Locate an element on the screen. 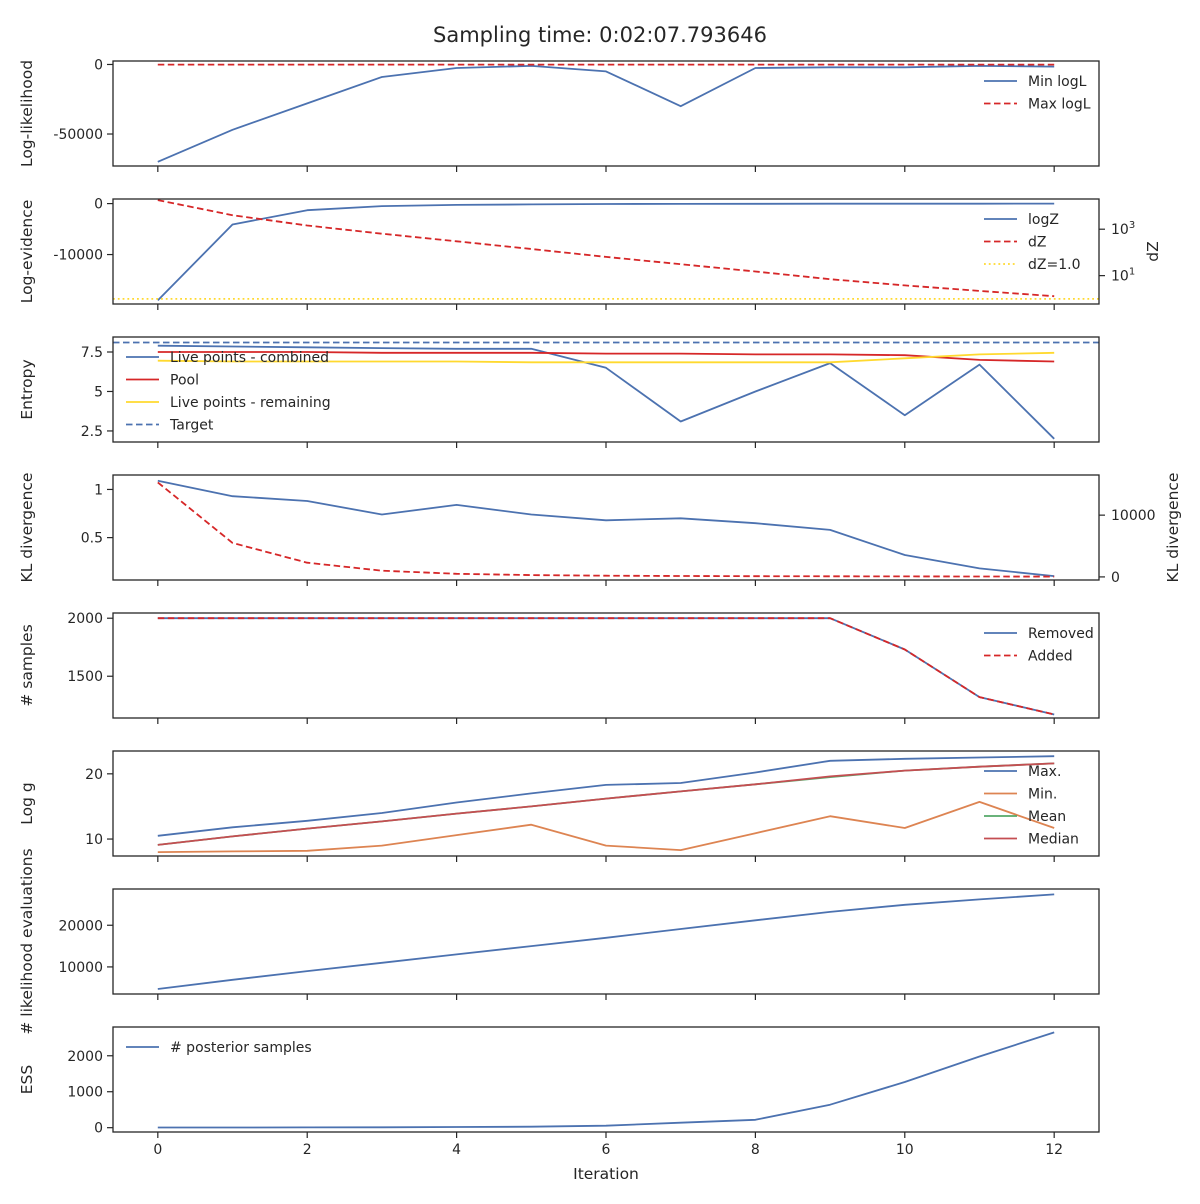  legend-label: Live points - remaining is located at coordinates (250, 403).